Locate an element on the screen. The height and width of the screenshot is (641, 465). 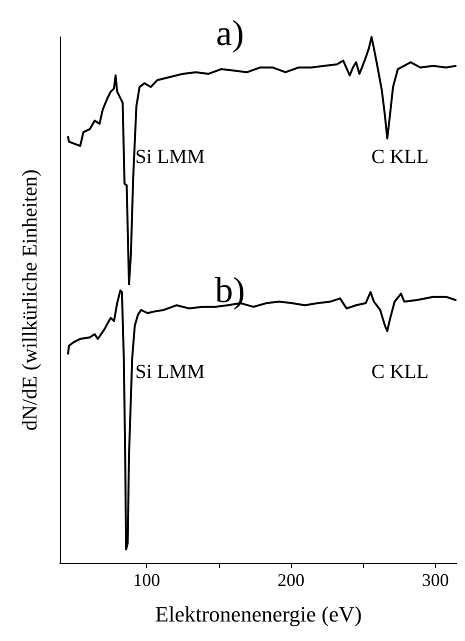
x-axis-title: Elektronenenergie (eV) is located at coordinates (258, 614).